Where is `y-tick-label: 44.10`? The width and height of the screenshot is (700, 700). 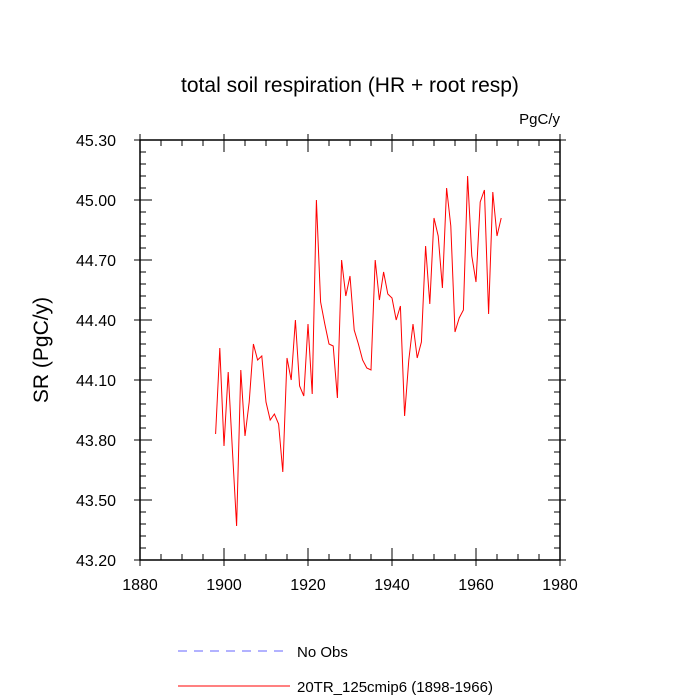
y-tick-label: 44.10 is located at coordinates (96, 381).